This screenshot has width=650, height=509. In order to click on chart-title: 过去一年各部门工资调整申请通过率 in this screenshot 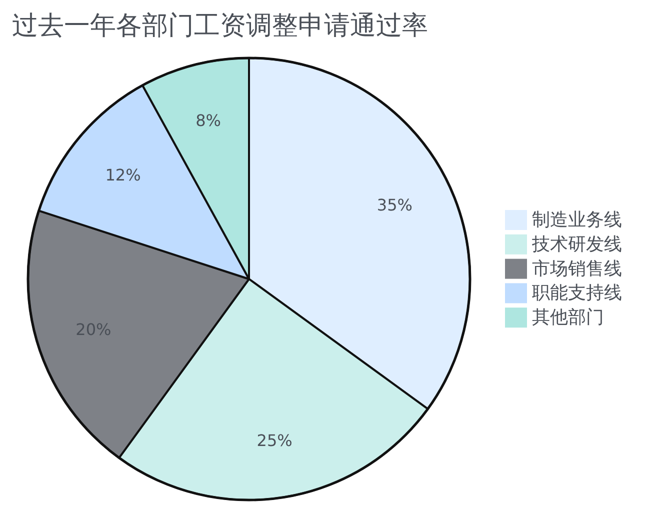, I will do `click(220, 26)`.